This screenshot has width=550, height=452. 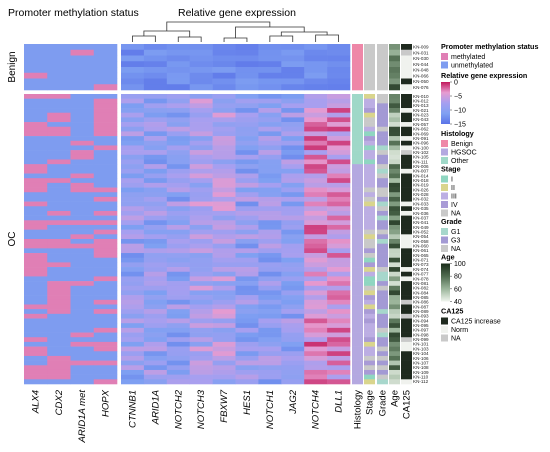 I want to click on ca125-legend-title: CA125, so click(x=452, y=311).